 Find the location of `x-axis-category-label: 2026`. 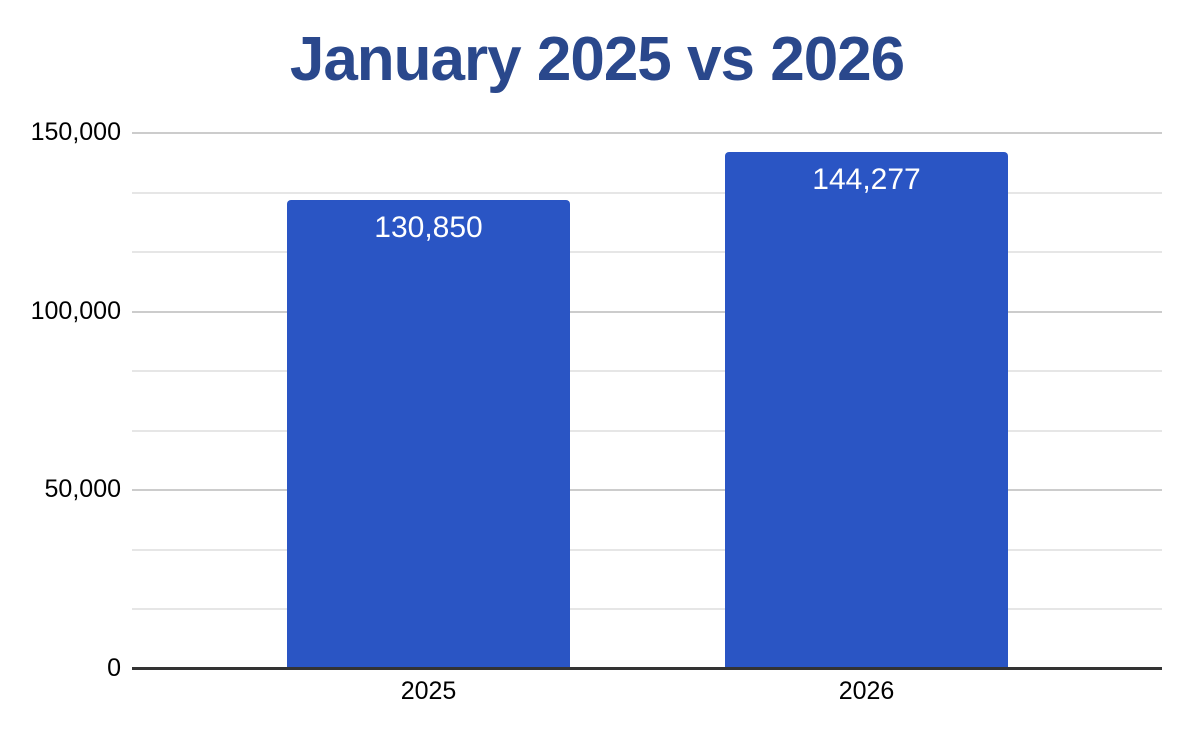

x-axis-category-label: 2026 is located at coordinates (866, 691).